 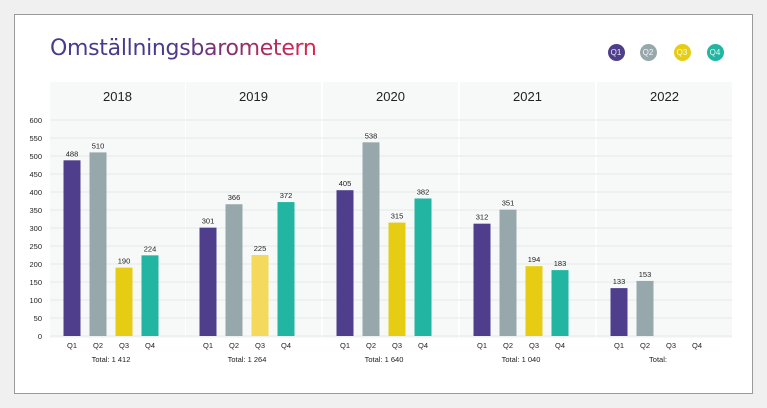 I want to click on value-label-2021-q2: 351, so click(x=508, y=203).